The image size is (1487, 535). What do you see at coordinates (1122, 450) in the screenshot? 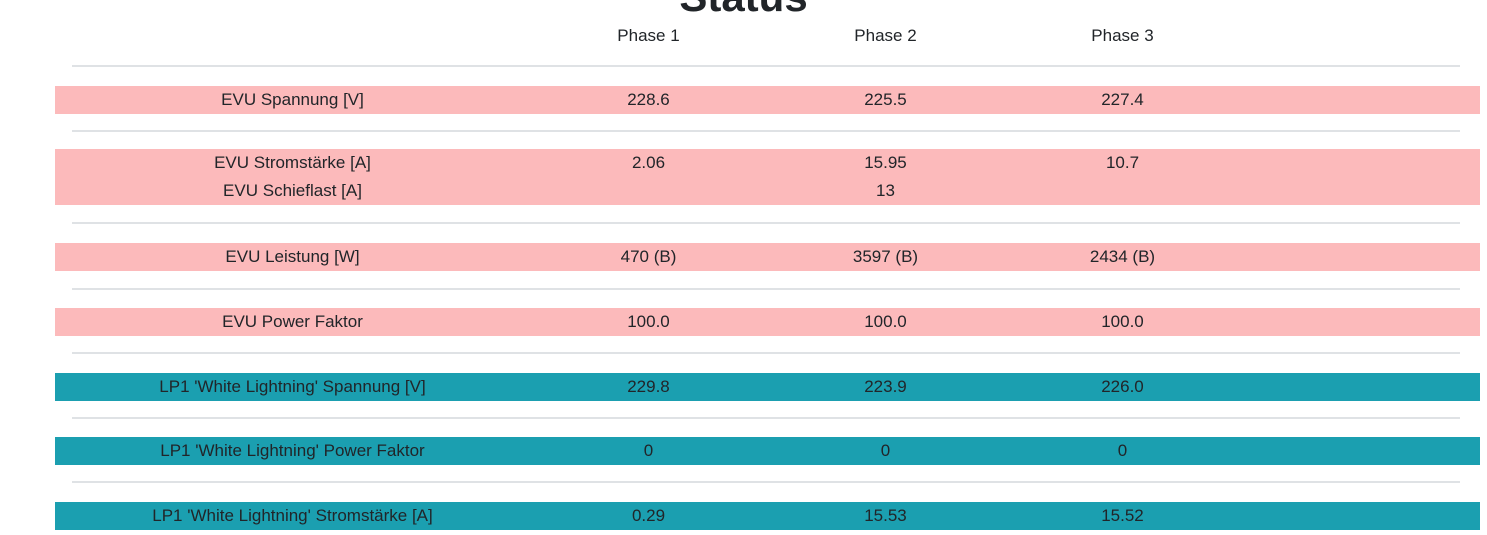
I see `row-value-phase-3: 0` at bounding box center [1122, 450].